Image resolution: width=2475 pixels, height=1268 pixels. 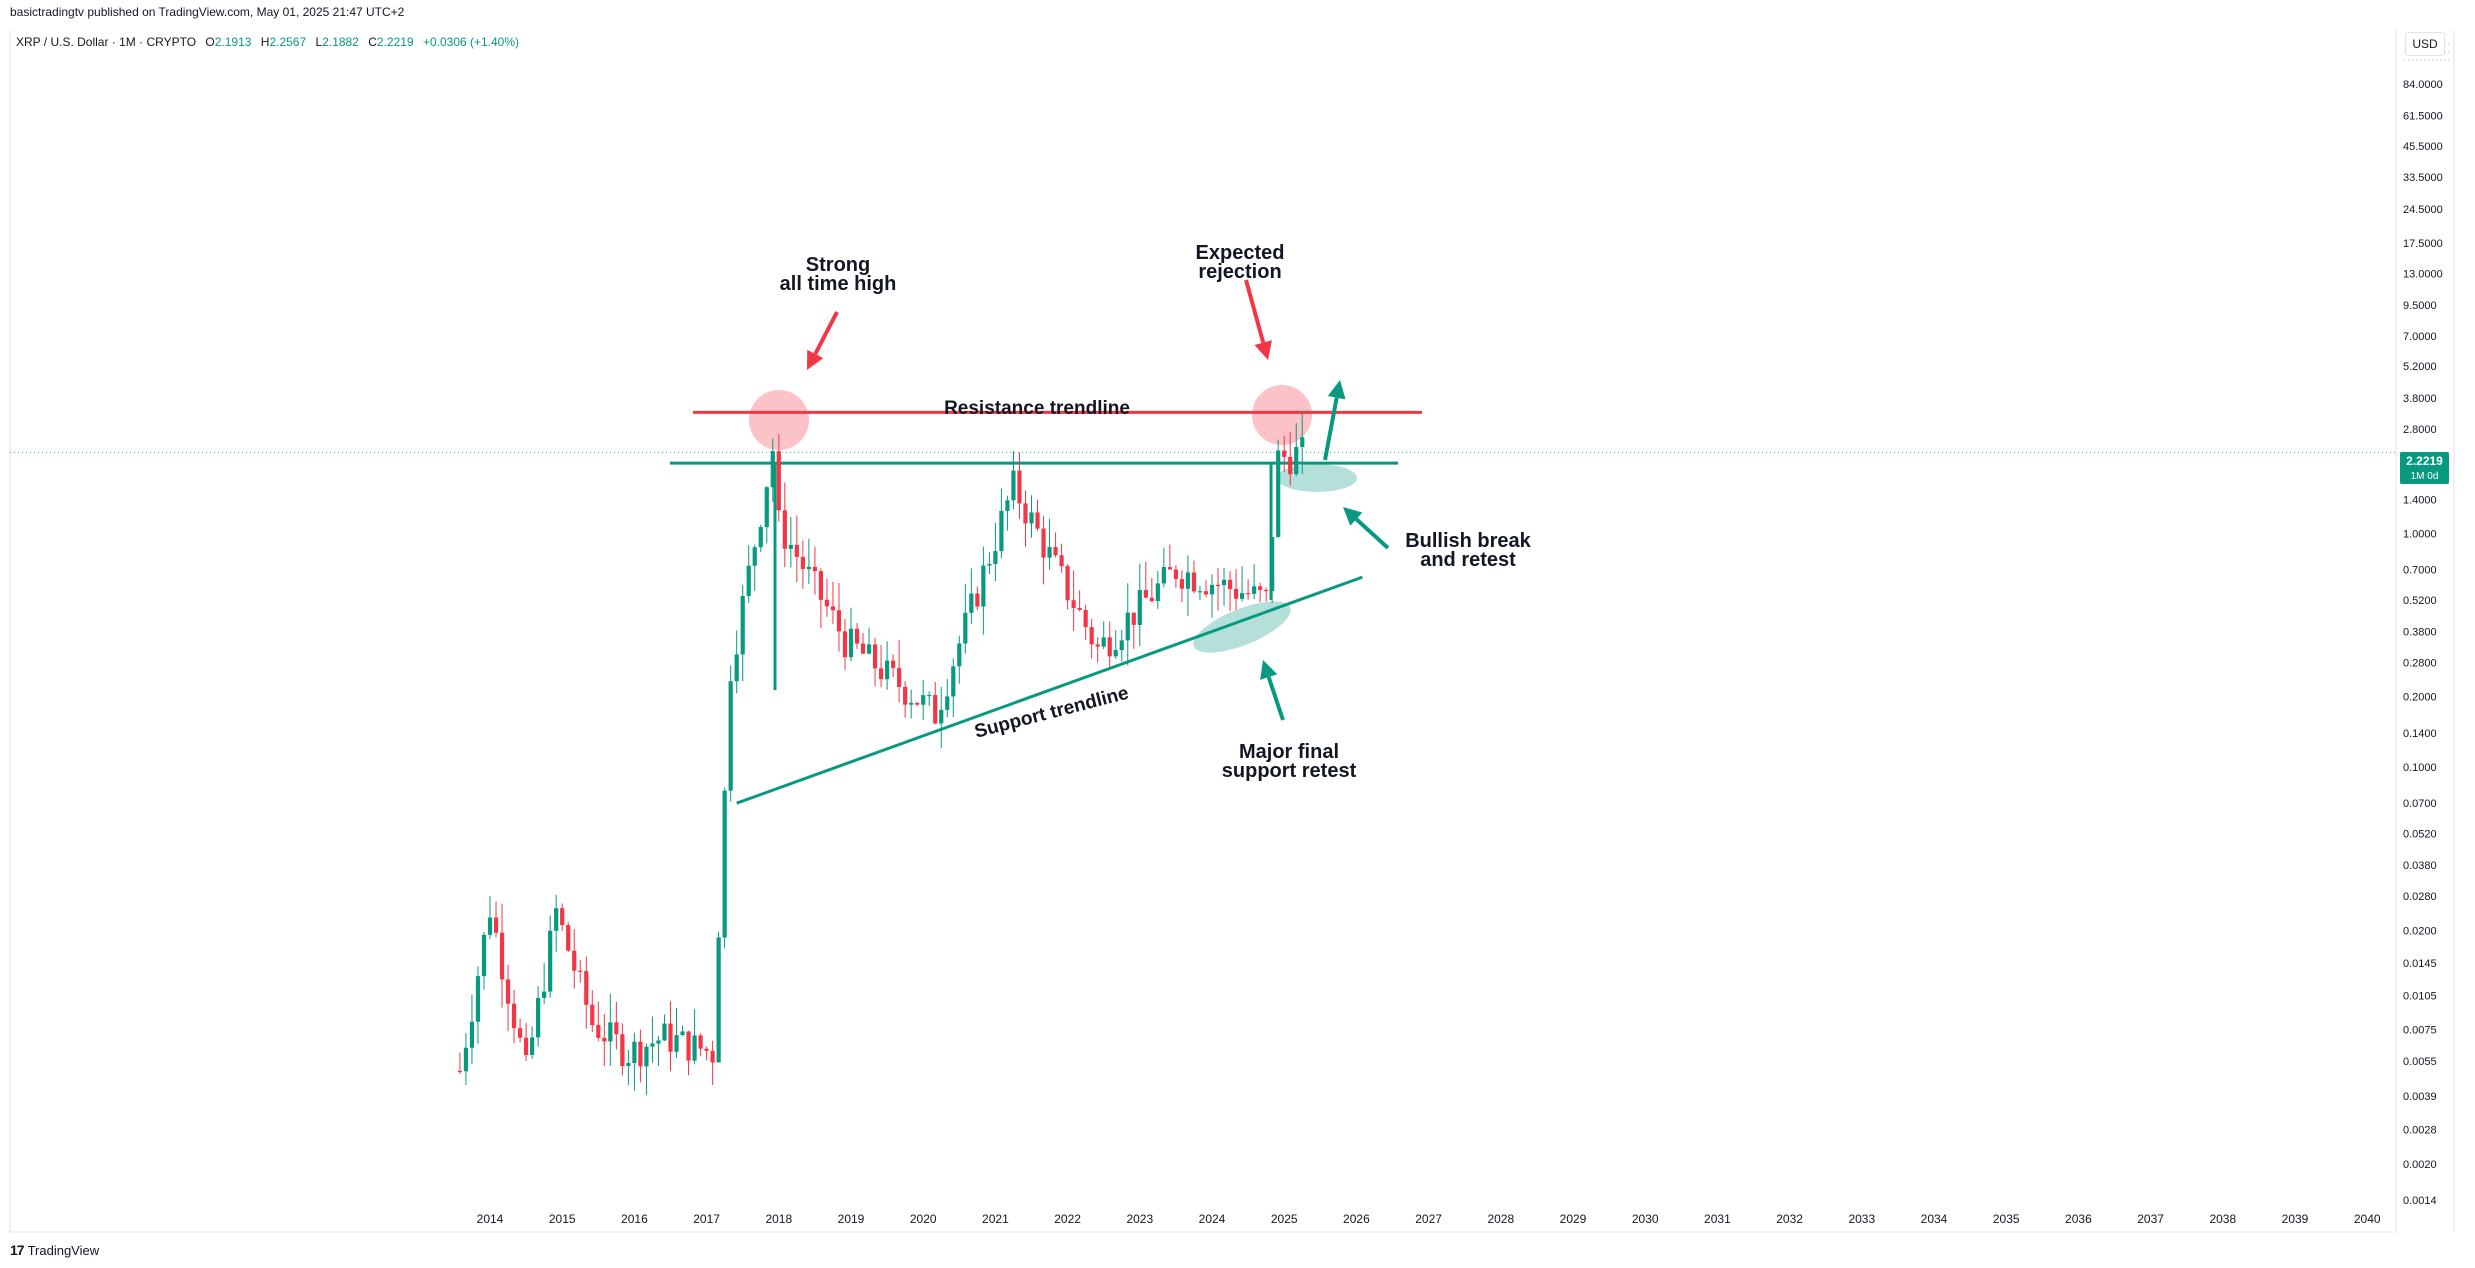 What do you see at coordinates (778, 1219) in the screenshot?
I see `time-tick-label: 2018` at bounding box center [778, 1219].